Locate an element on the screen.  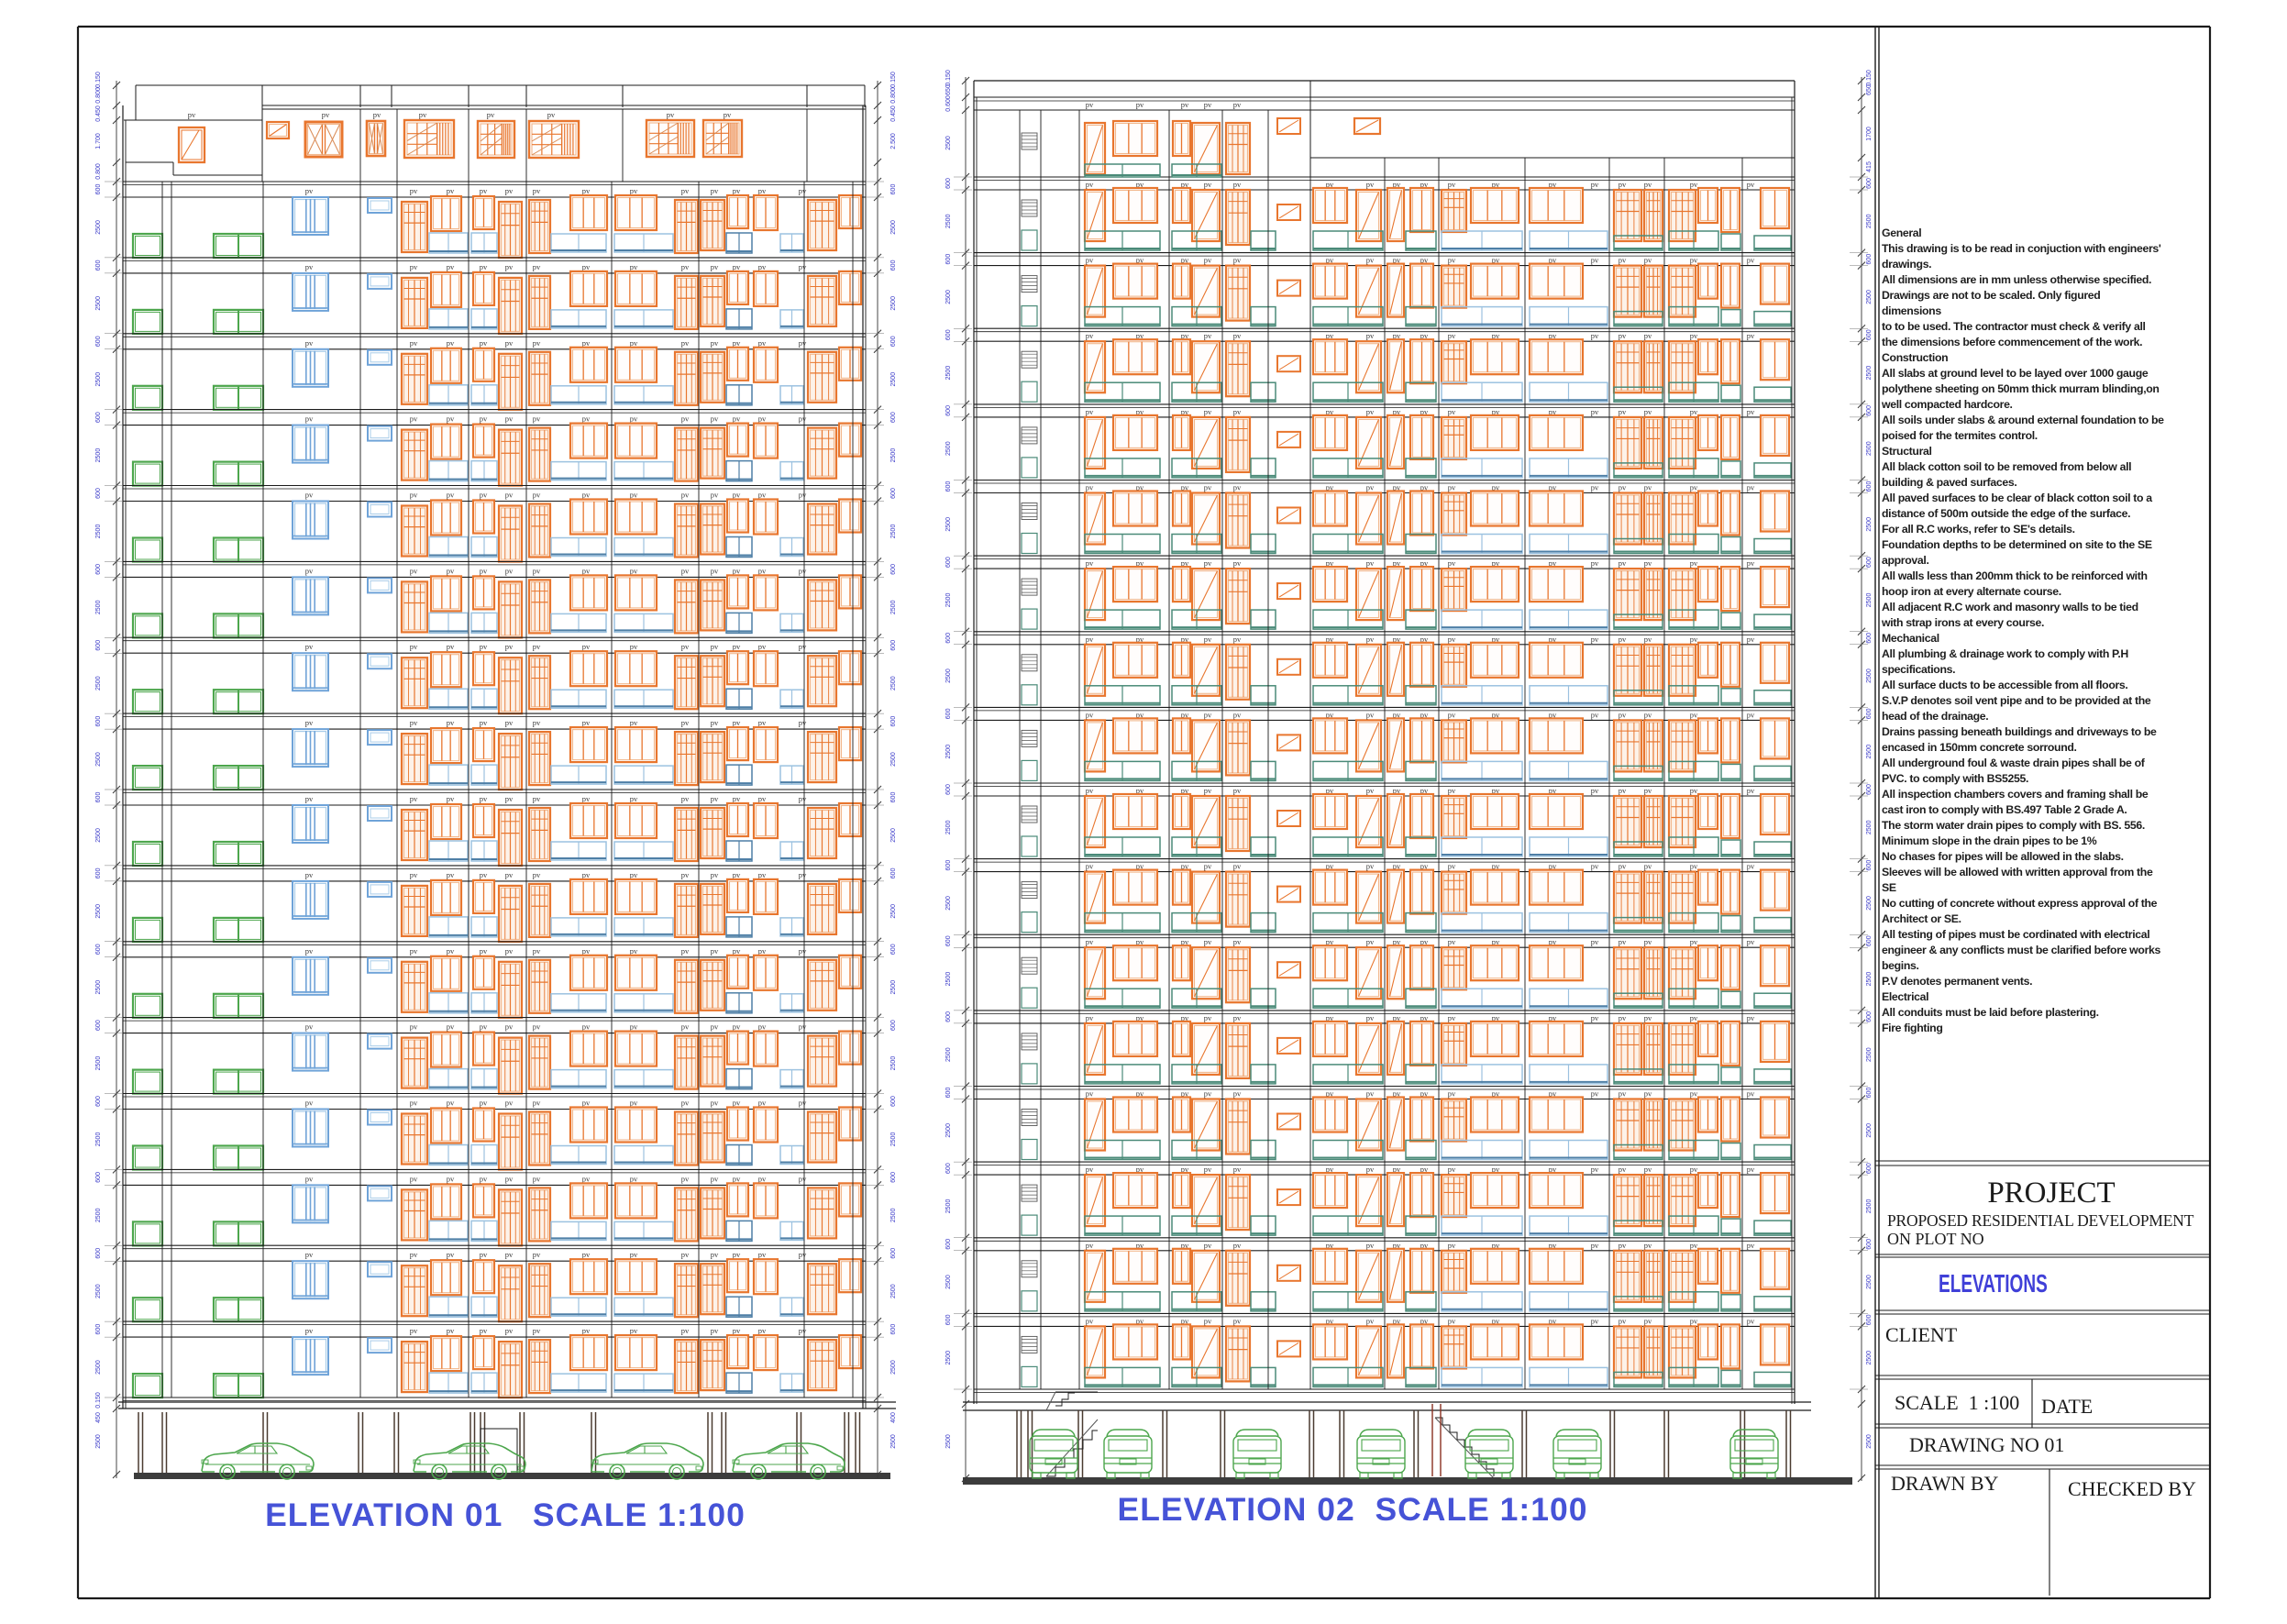
svg-text:poised for the termites contro: poised for the termites control. is located at coordinates (1960, 435).